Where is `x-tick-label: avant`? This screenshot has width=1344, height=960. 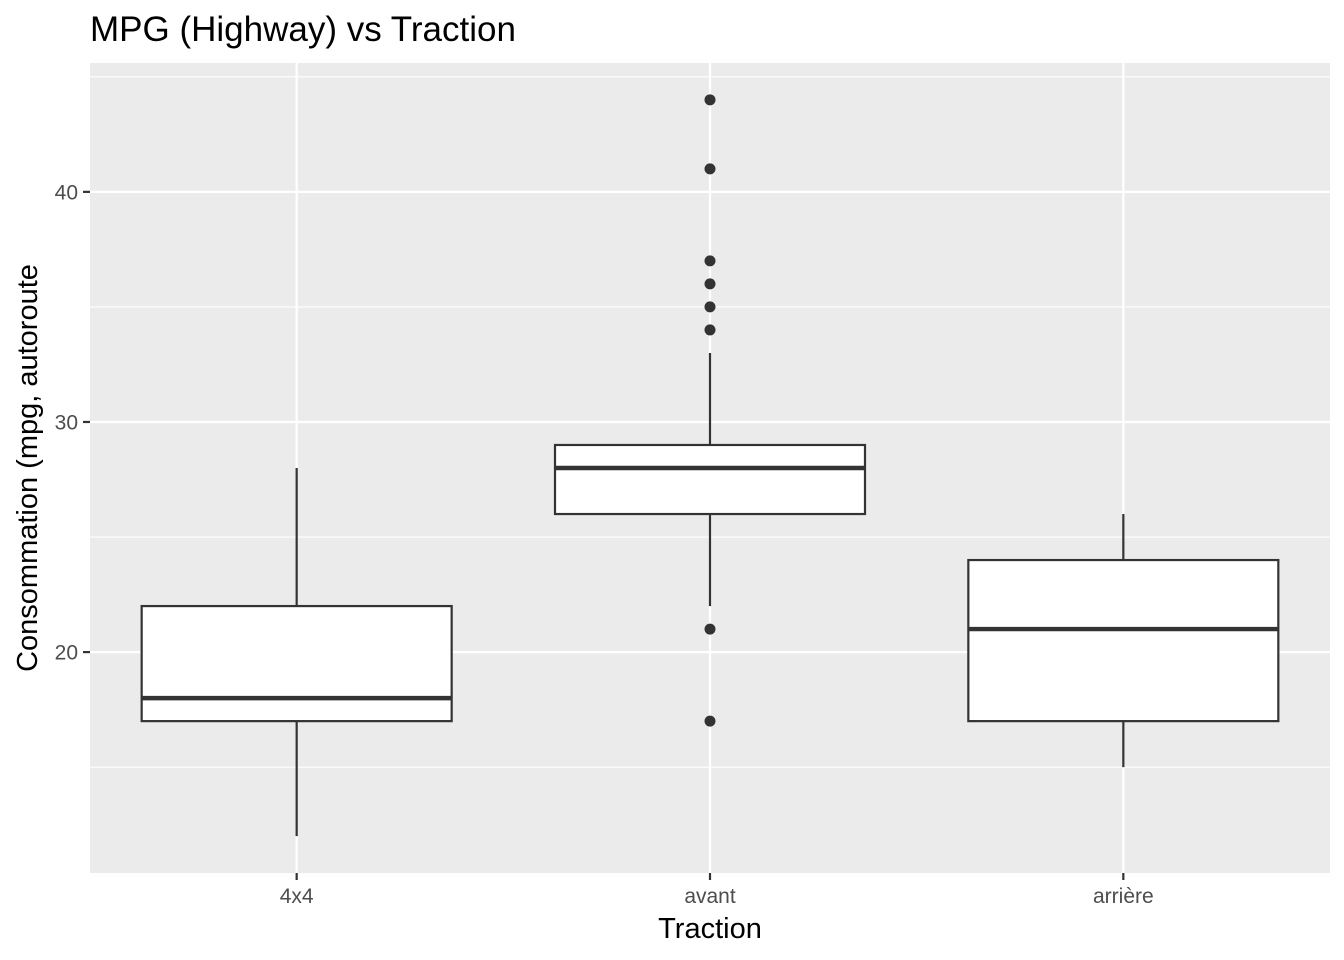
x-tick-label: avant is located at coordinates (710, 896).